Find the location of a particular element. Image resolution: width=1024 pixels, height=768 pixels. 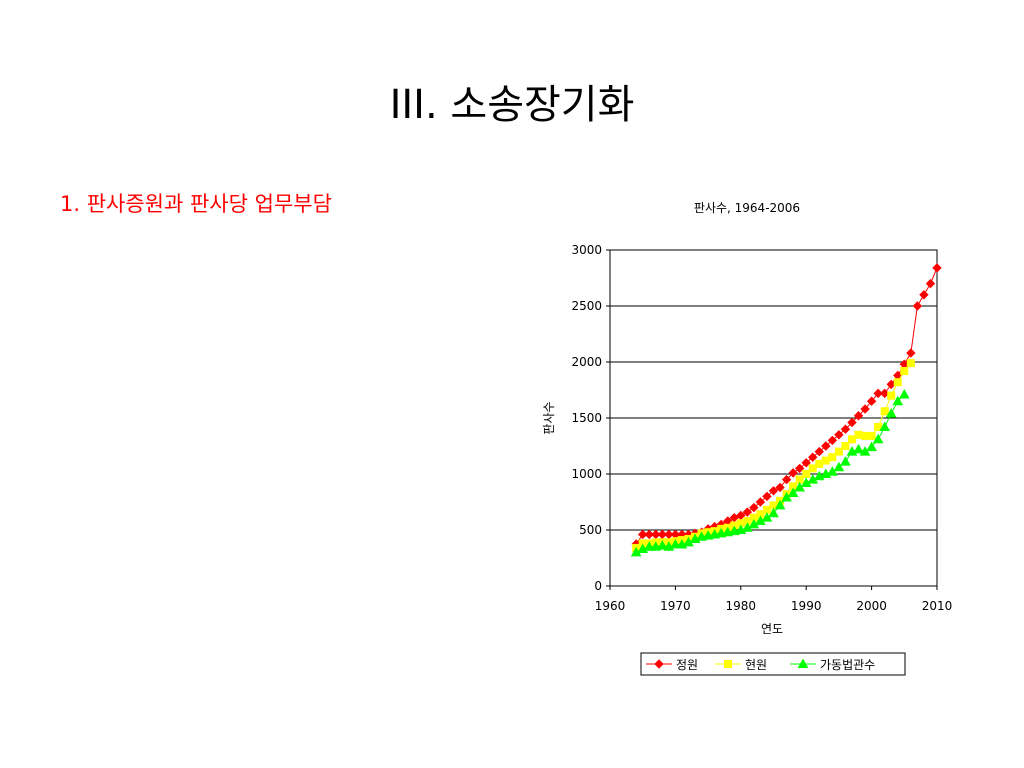

x-tick-label: 1980 is located at coordinates (741, 606).